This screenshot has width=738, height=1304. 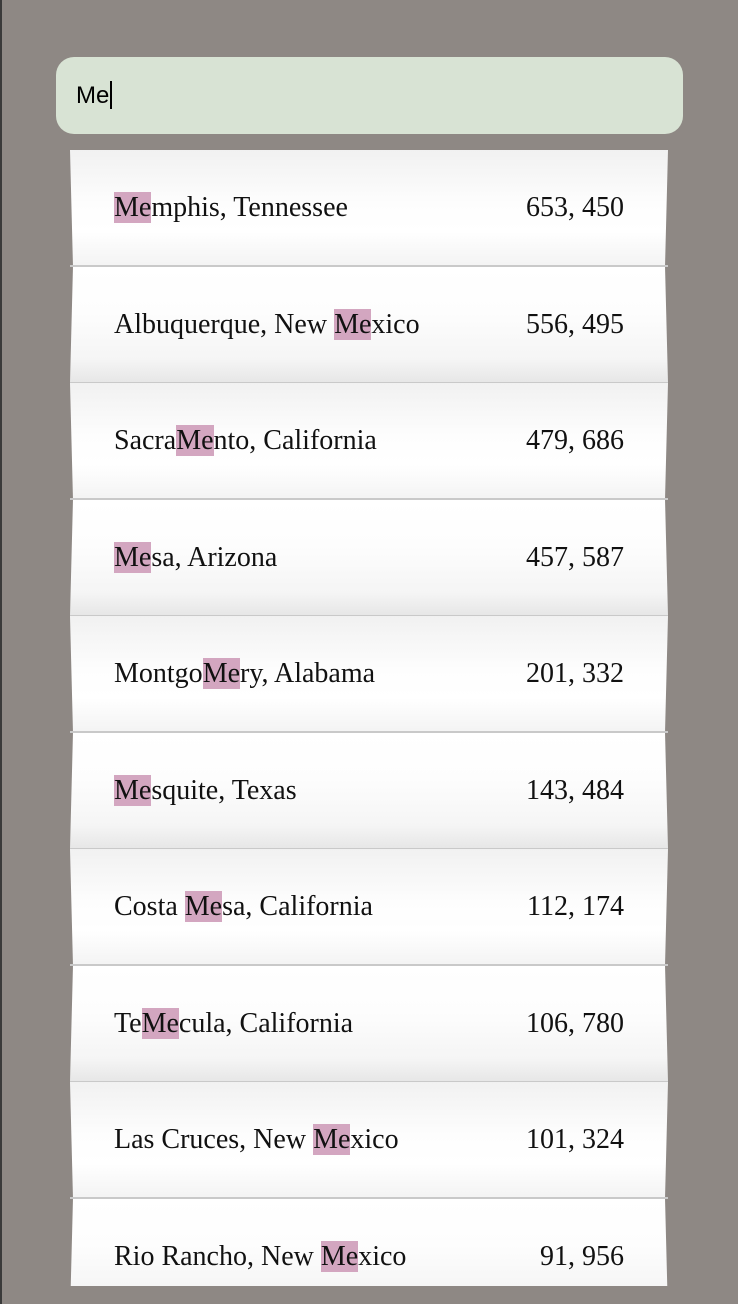 I want to click on result-row: Mesa, Arizona 457, 587, so click(x=369, y=557).